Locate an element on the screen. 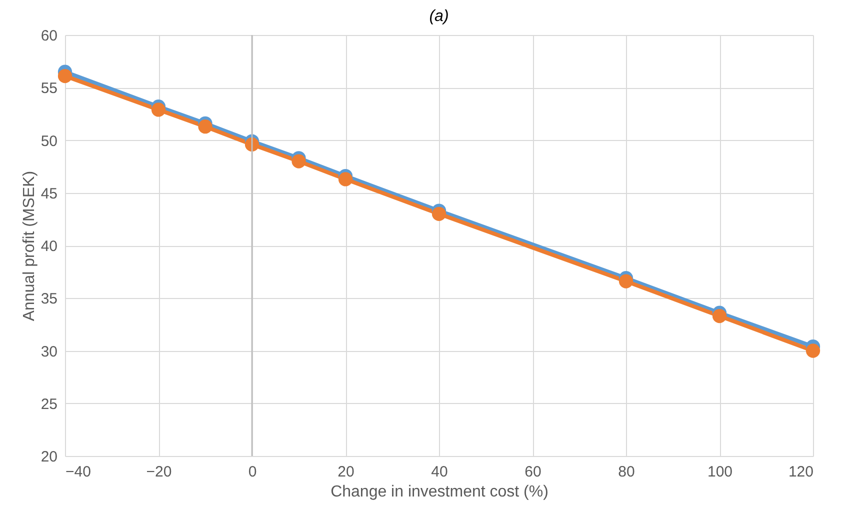 The width and height of the screenshot is (846, 519). y-tick-label: 25 is located at coordinates (49, 404).